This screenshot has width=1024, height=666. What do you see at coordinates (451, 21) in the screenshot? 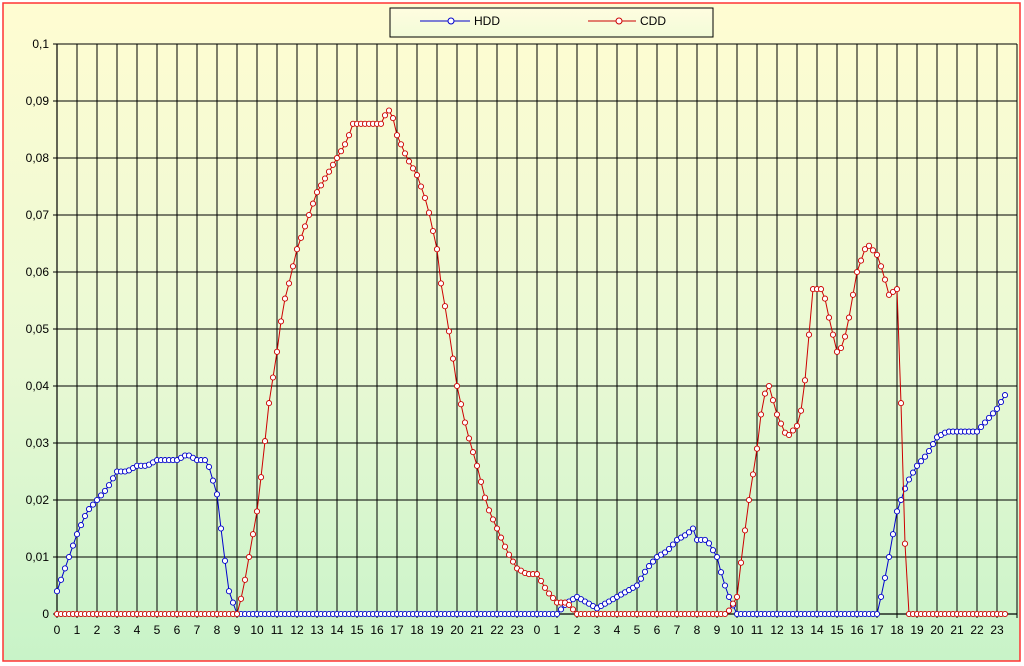
I see `legend-hdd-marker` at bounding box center [451, 21].